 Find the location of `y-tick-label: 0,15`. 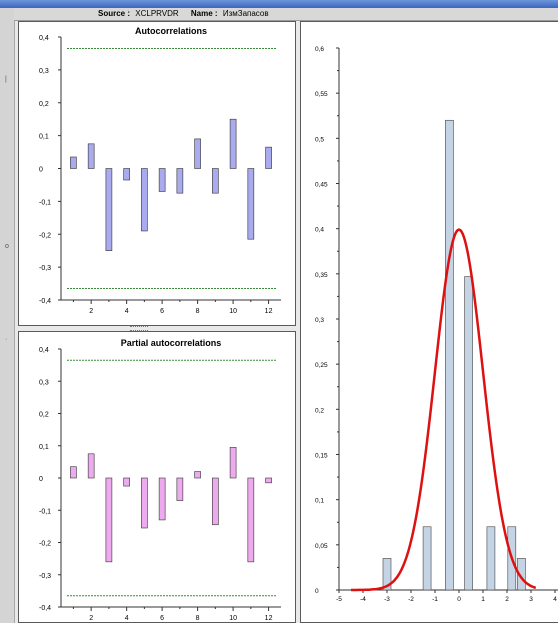

y-tick-label: 0,15 is located at coordinates (321, 456).